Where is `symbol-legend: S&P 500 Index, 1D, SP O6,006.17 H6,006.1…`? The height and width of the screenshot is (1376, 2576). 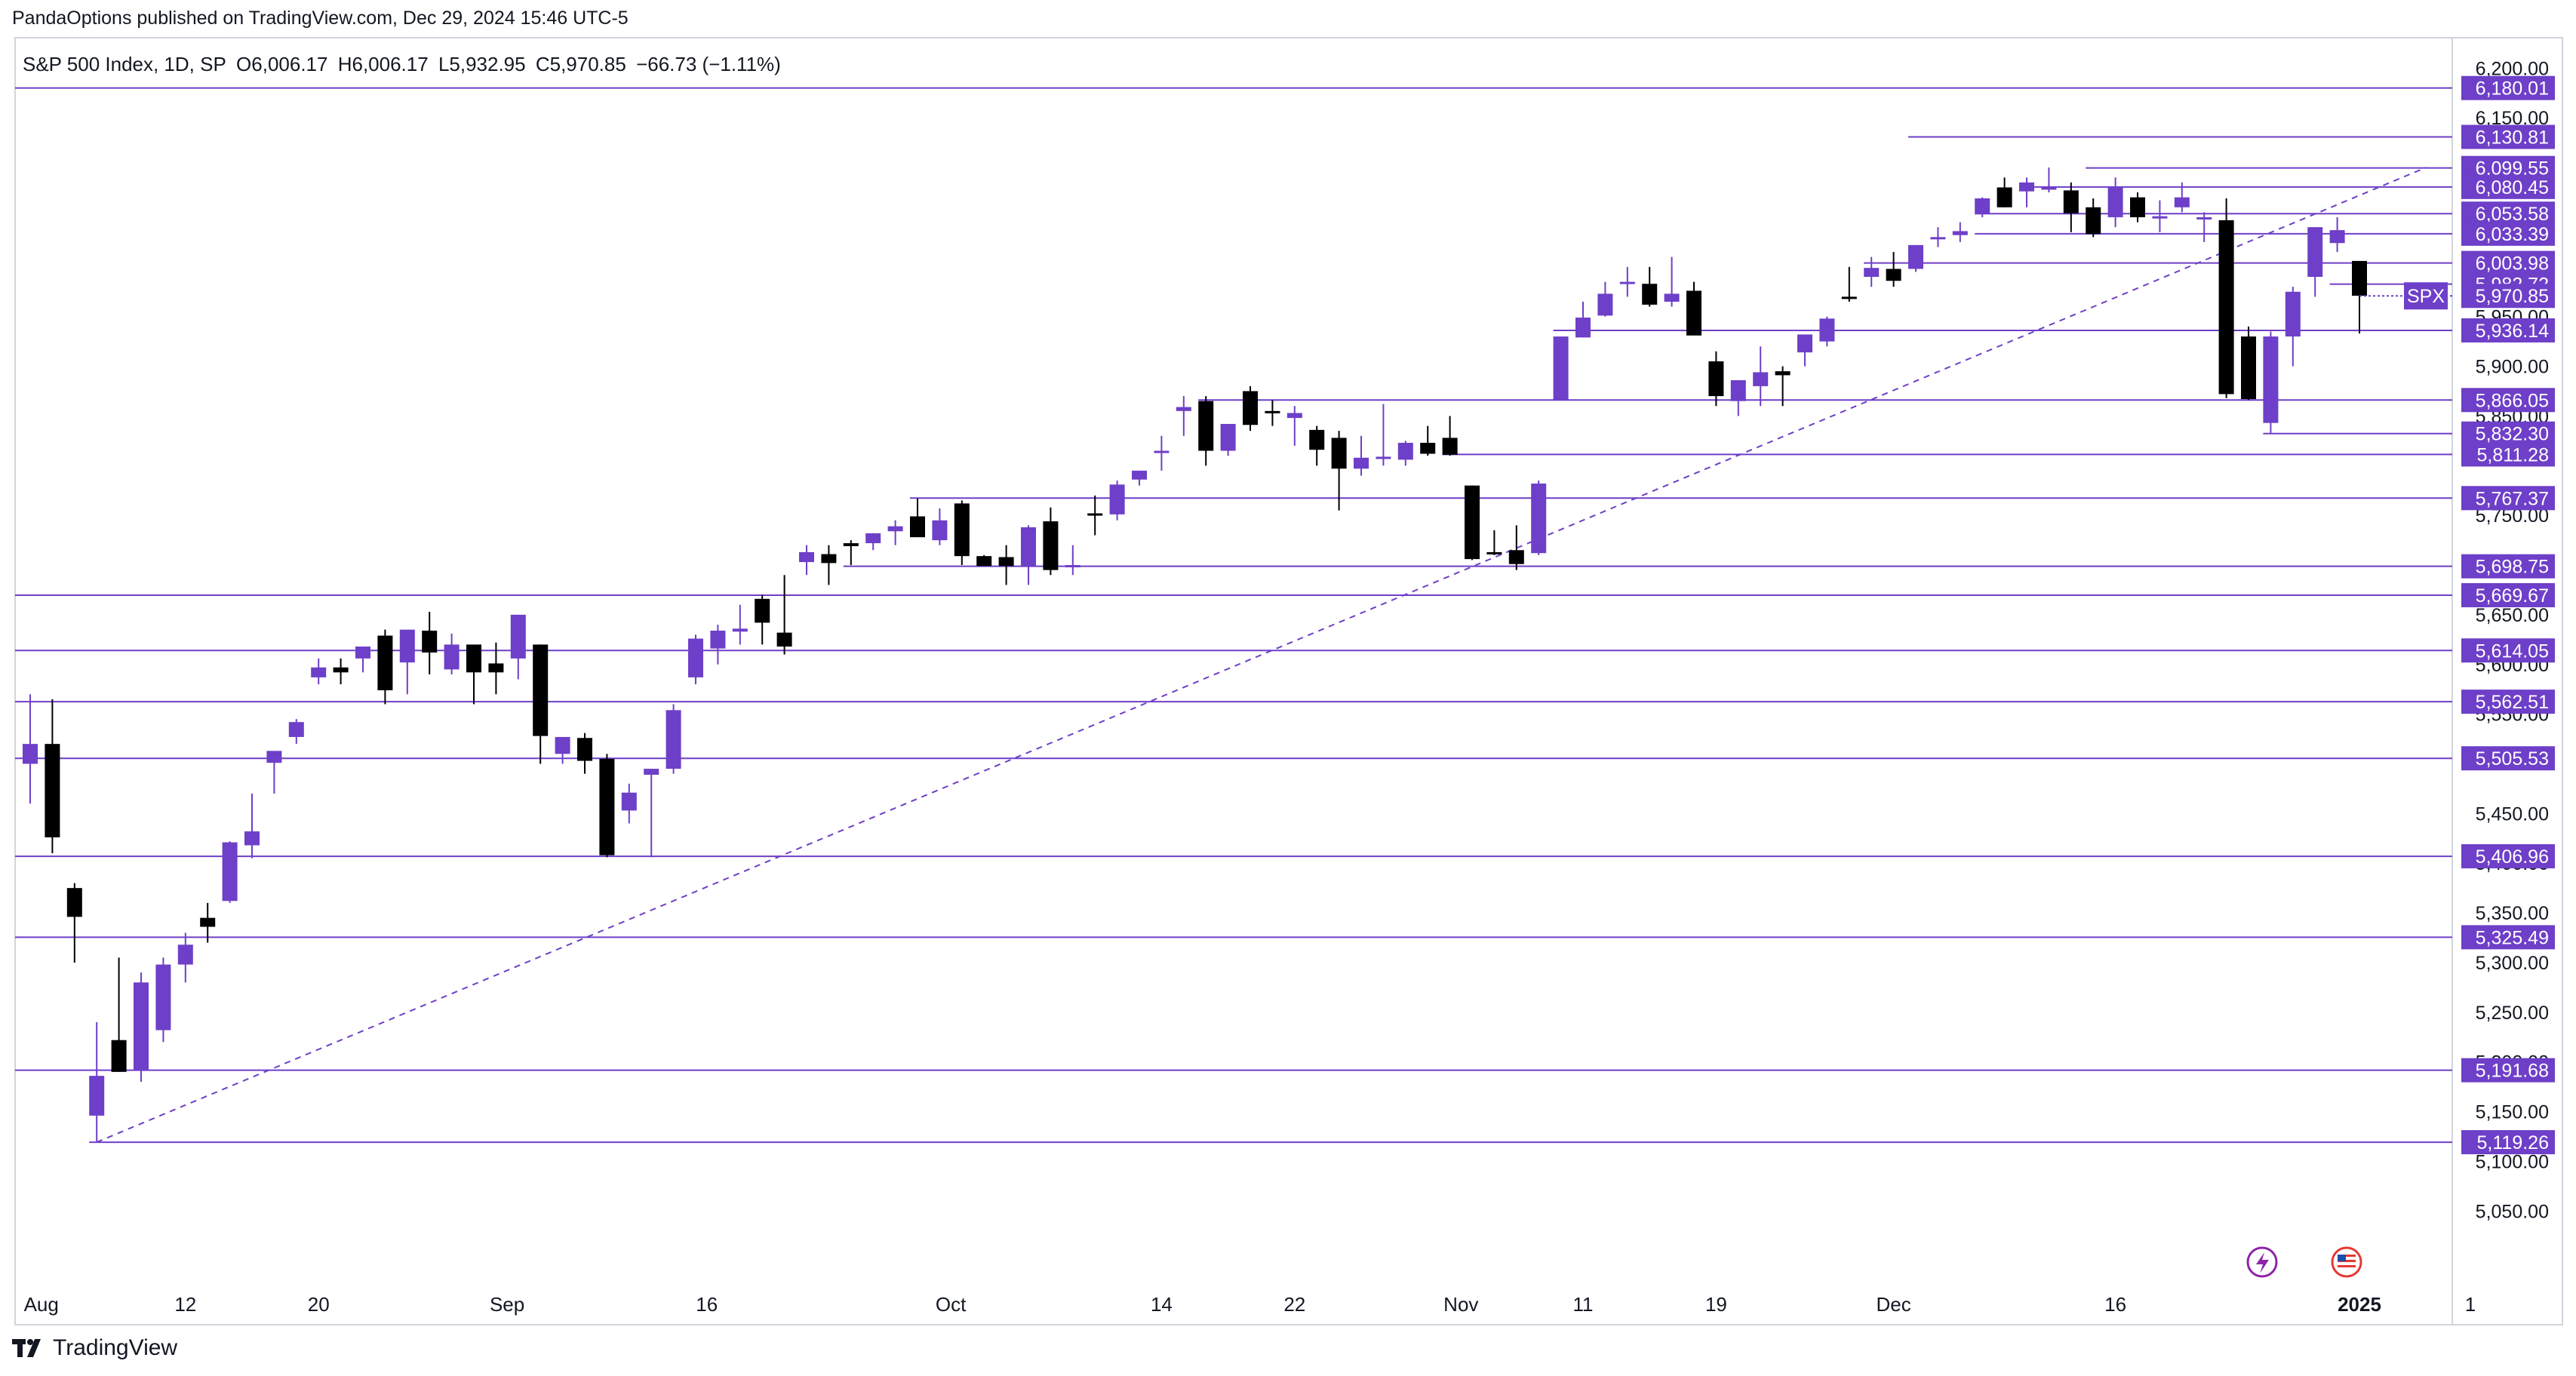 symbol-legend: S&P 500 Index, 1D, SP O6,006.17 H6,006.1… is located at coordinates (404, 64).